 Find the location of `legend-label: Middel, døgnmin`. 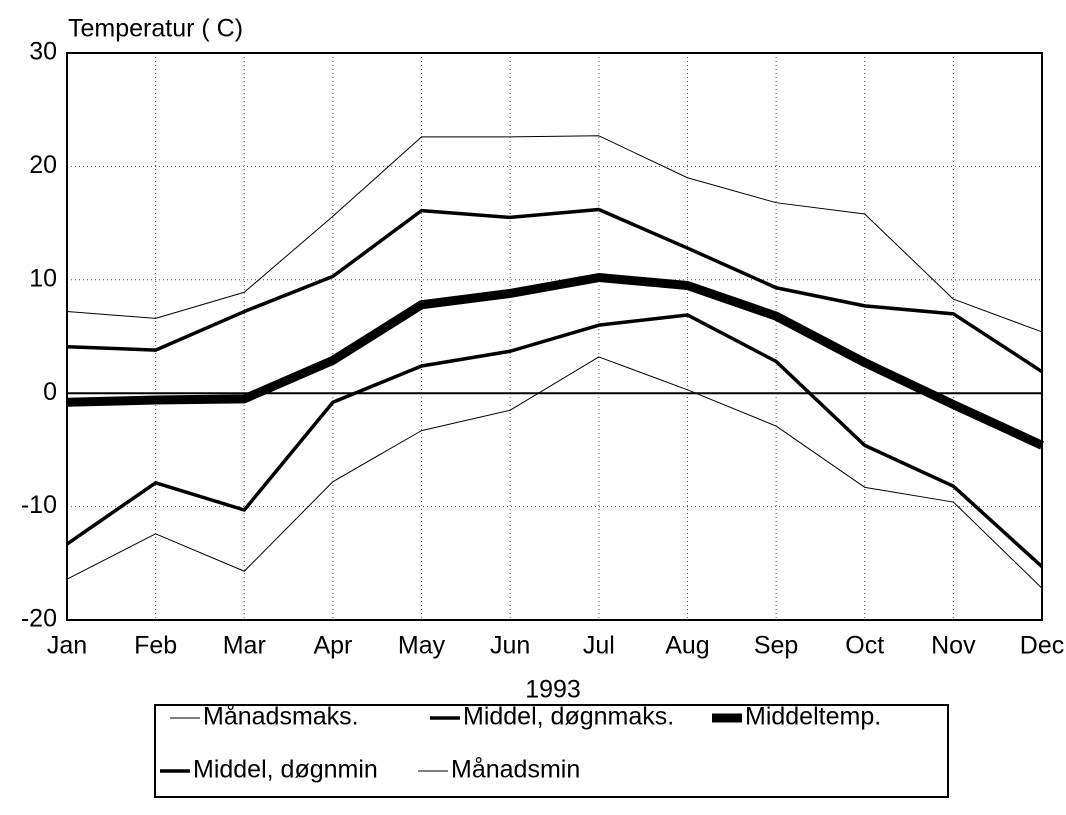

legend-label: Middel, døgnmin is located at coordinates (285, 770).